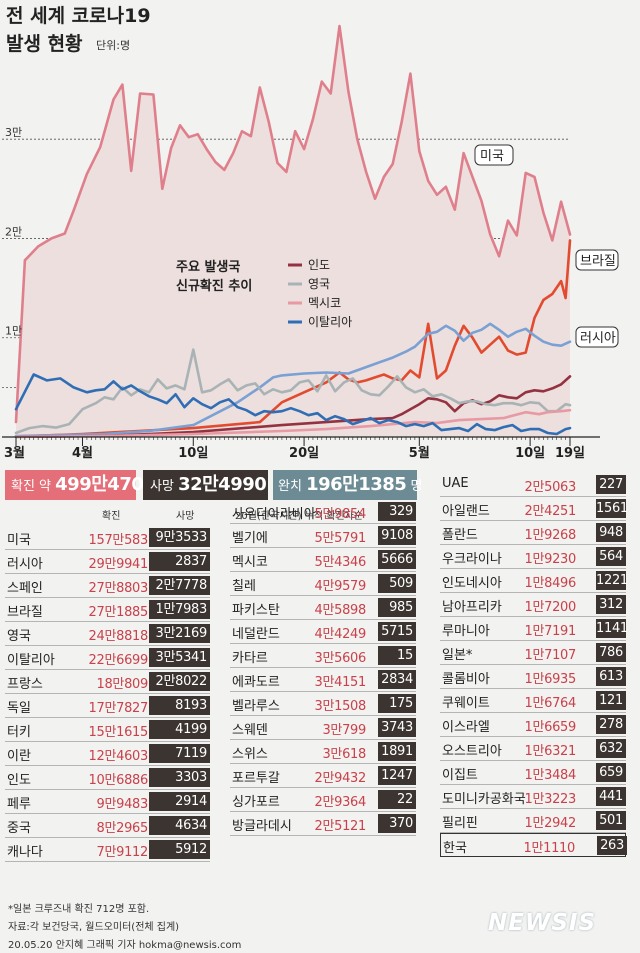 Image resolution: width=640 pixels, height=953 pixels. What do you see at coordinates (113, 45) in the screenshot?
I see `chart-unit: 단위:명` at bounding box center [113, 45].